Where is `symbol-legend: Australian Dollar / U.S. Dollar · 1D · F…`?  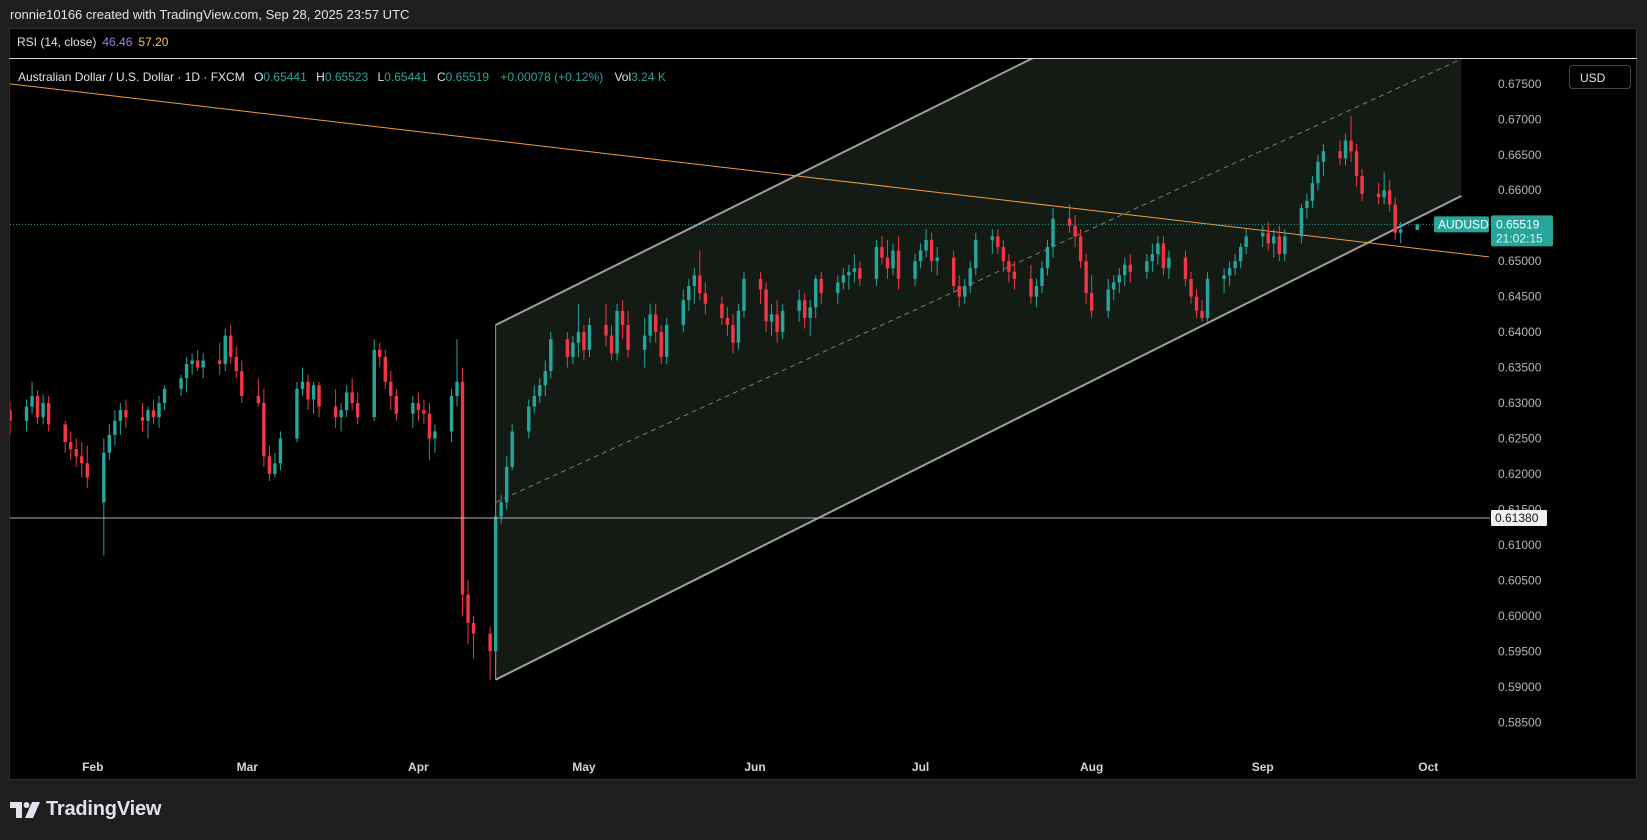 symbol-legend: Australian Dollar / U.S. Dollar · 1D · F… is located at coordinates (342, 77).